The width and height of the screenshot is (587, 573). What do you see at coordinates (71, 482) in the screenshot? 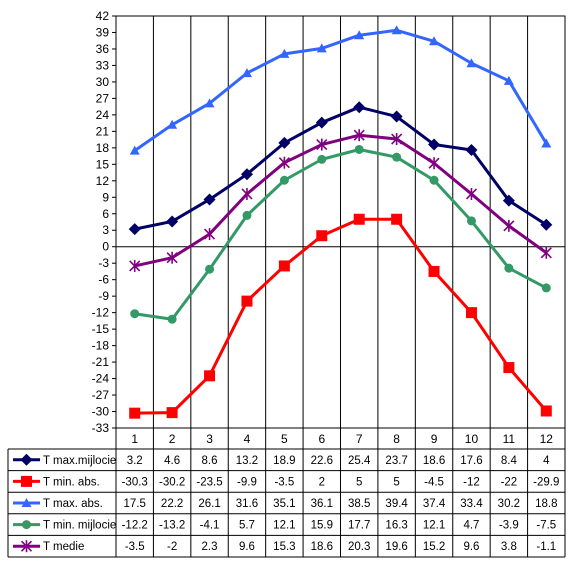
I see `legend-label: T min. abs.` at bounding box center [71, 482].